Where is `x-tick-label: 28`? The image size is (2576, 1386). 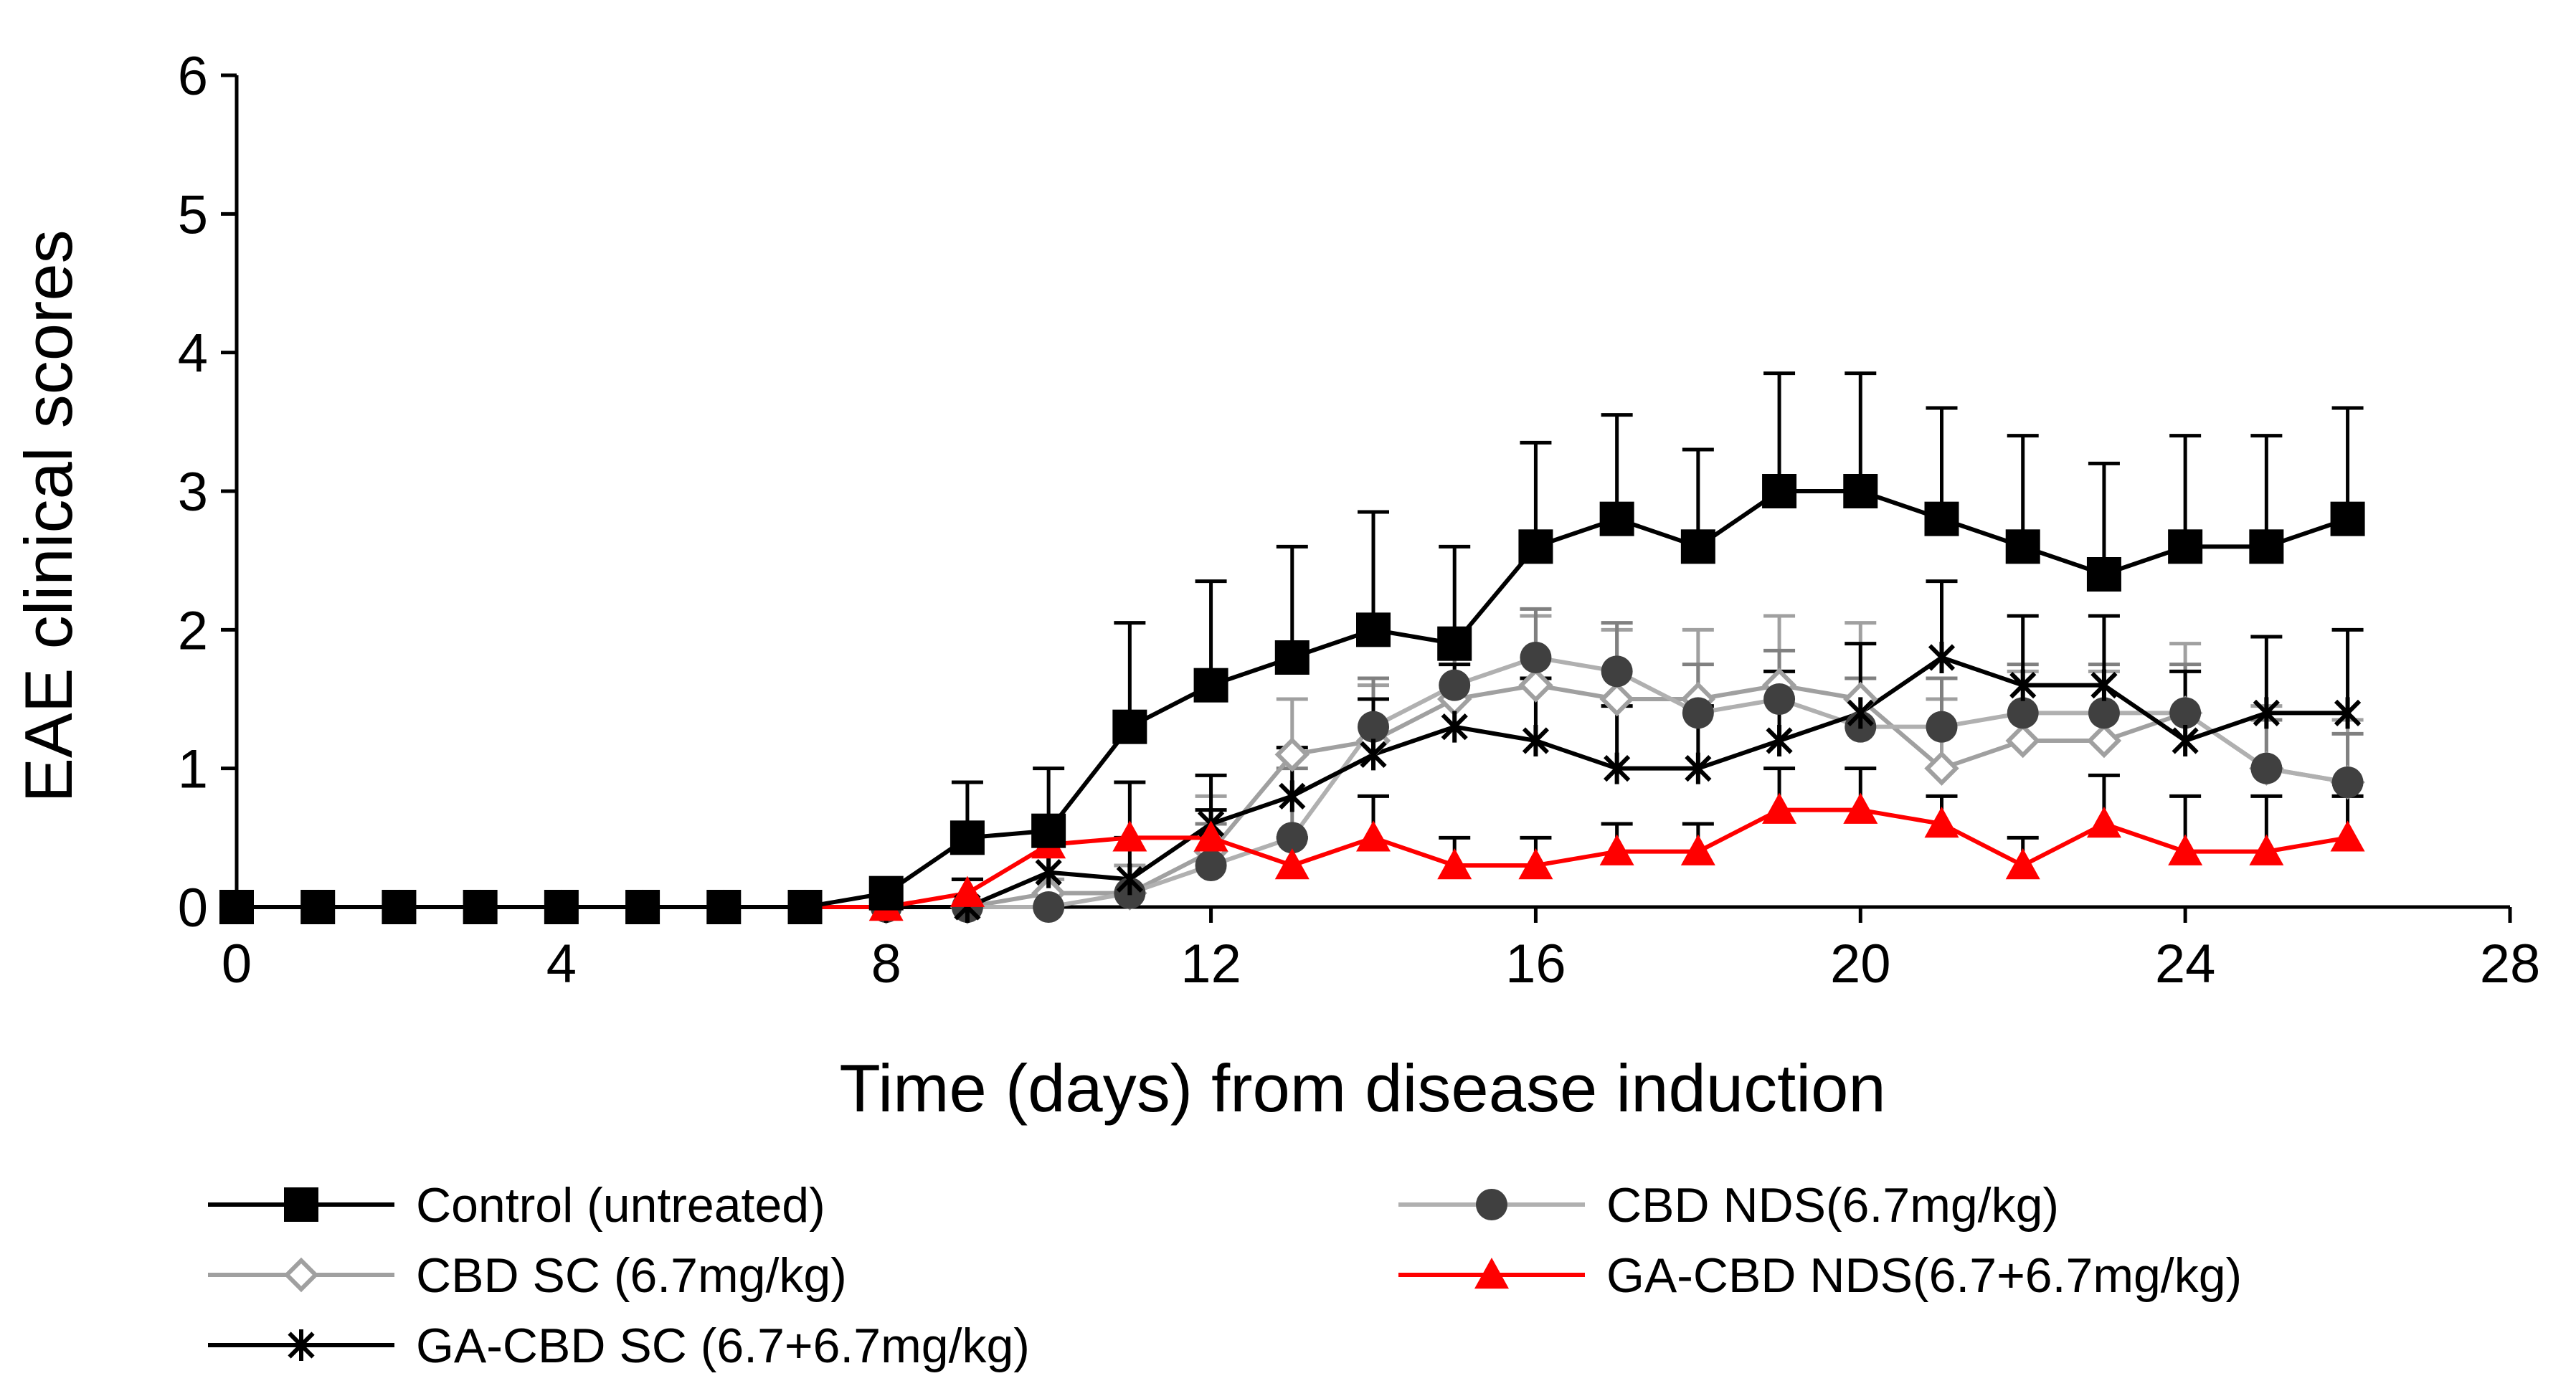 x-tick-label: 28 is located at coordinates (2510, 964).